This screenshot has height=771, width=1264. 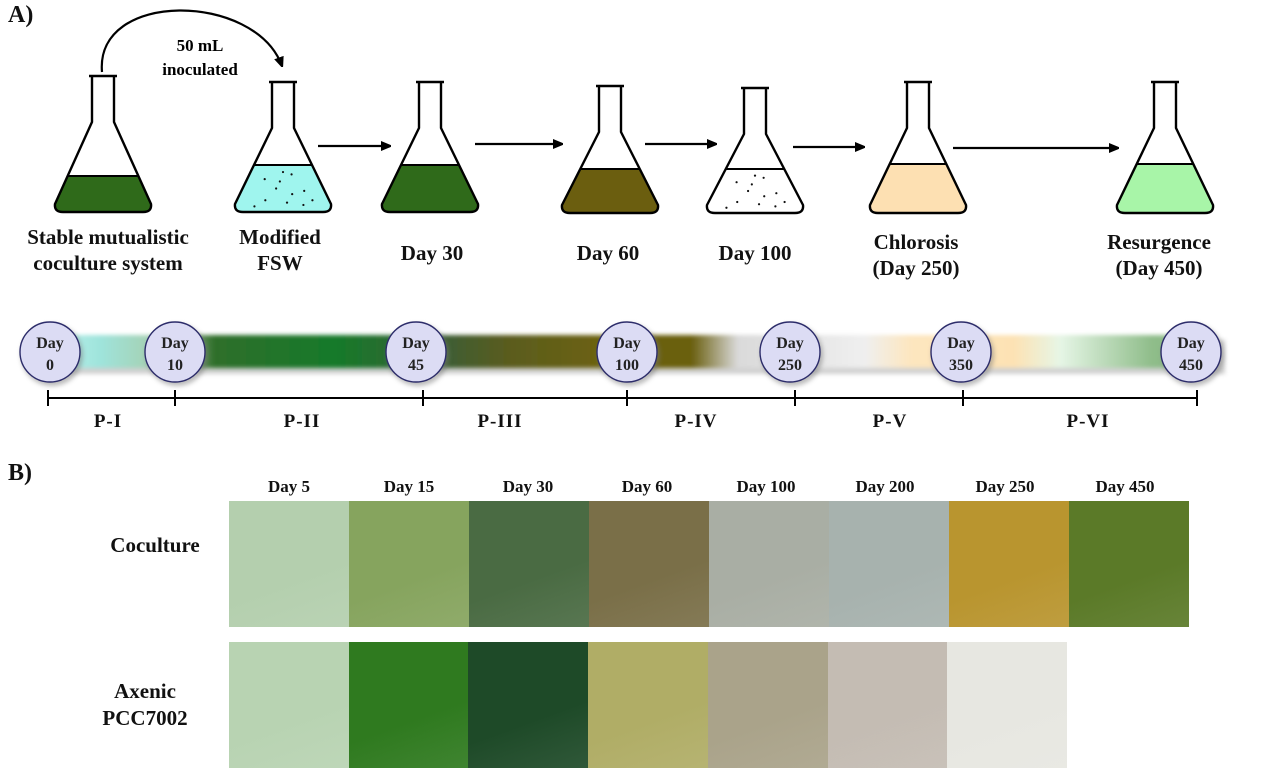 I want to click on day-circle-value: 0, so click(x=50, y=365).